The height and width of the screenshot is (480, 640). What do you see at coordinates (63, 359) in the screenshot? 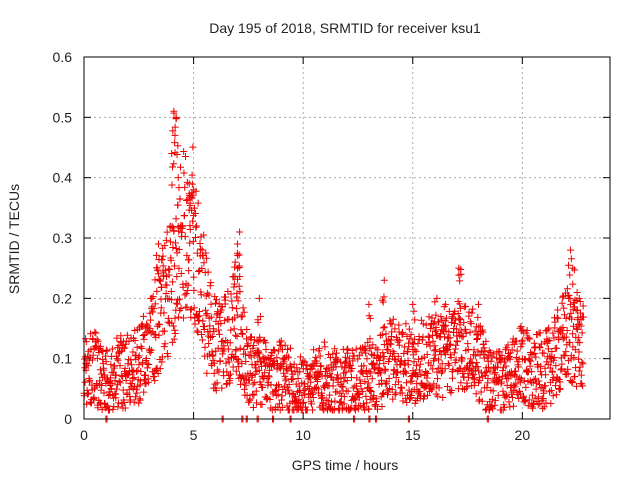
I see `y-tick-label: 0.1` at bounding box center [63, 359].